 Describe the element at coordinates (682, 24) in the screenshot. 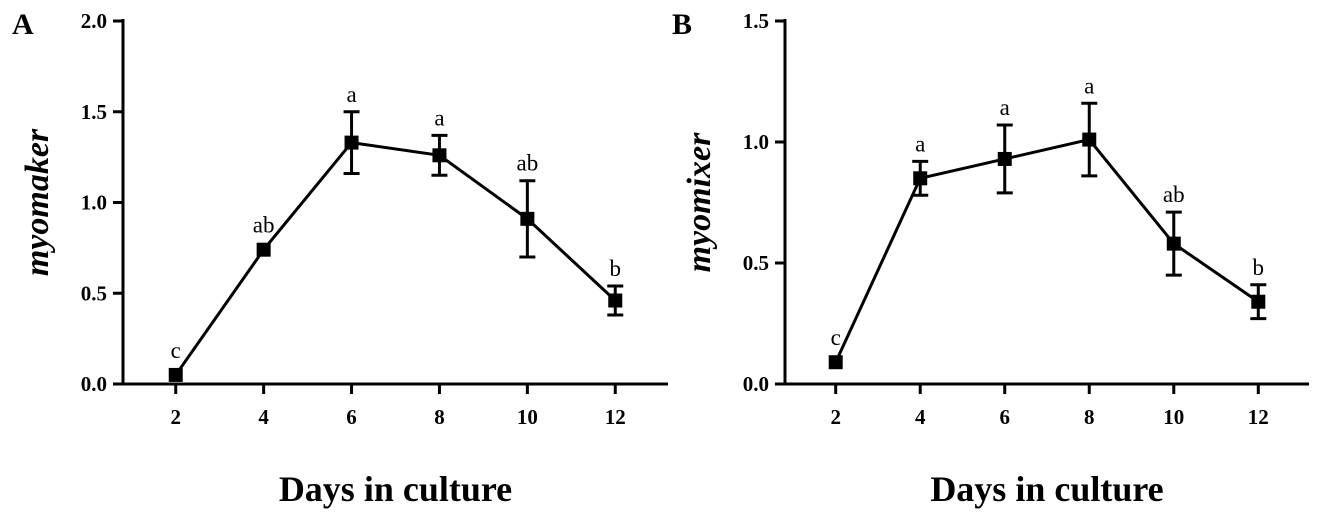

I see `panel-letter: B` at that location.